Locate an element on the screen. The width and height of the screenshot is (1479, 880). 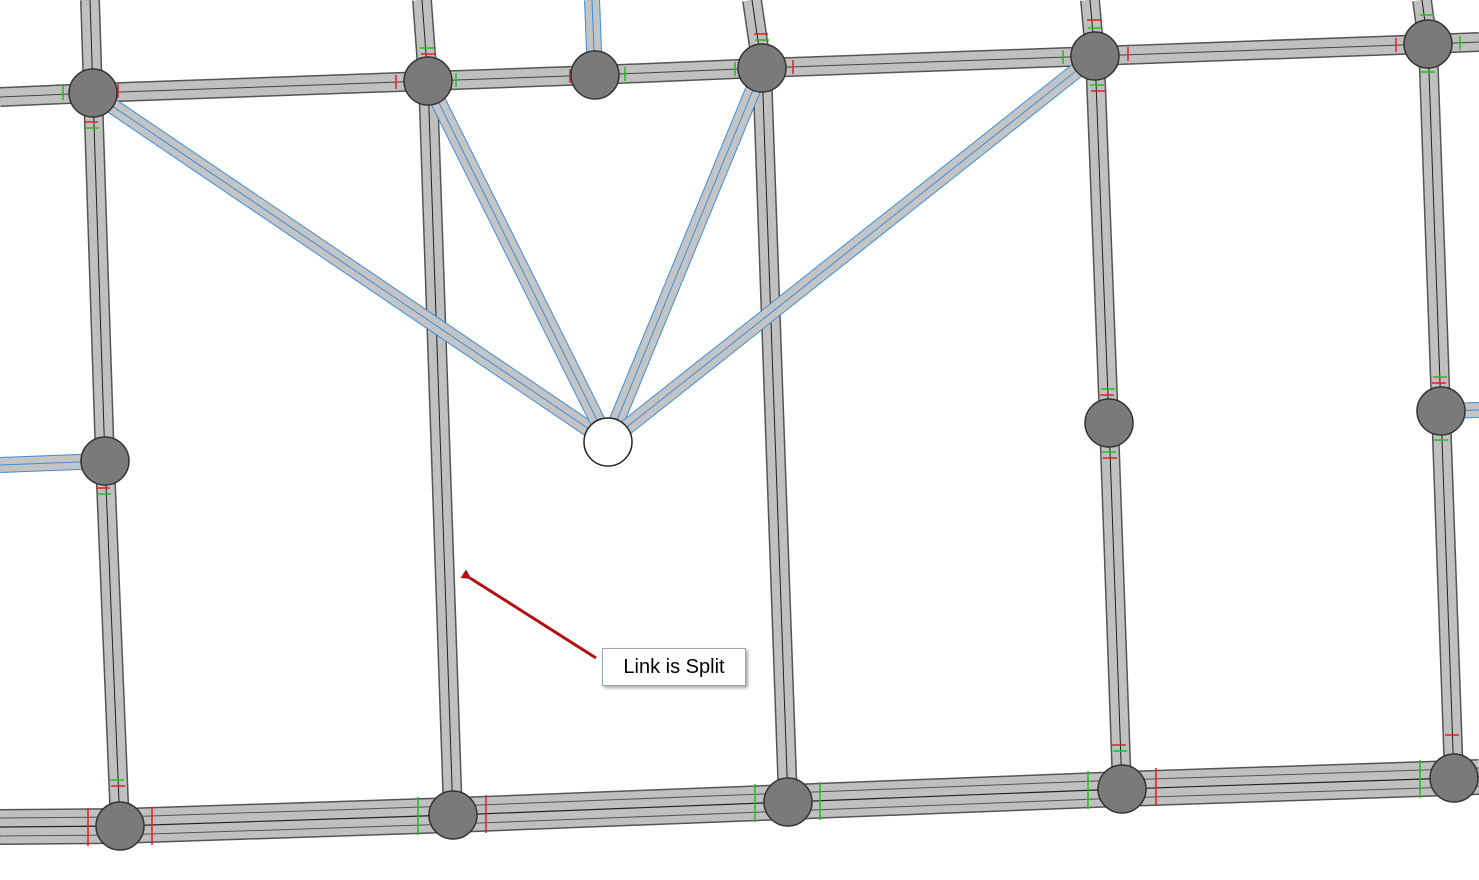
road-link-top is located at coordinates (739, 69).